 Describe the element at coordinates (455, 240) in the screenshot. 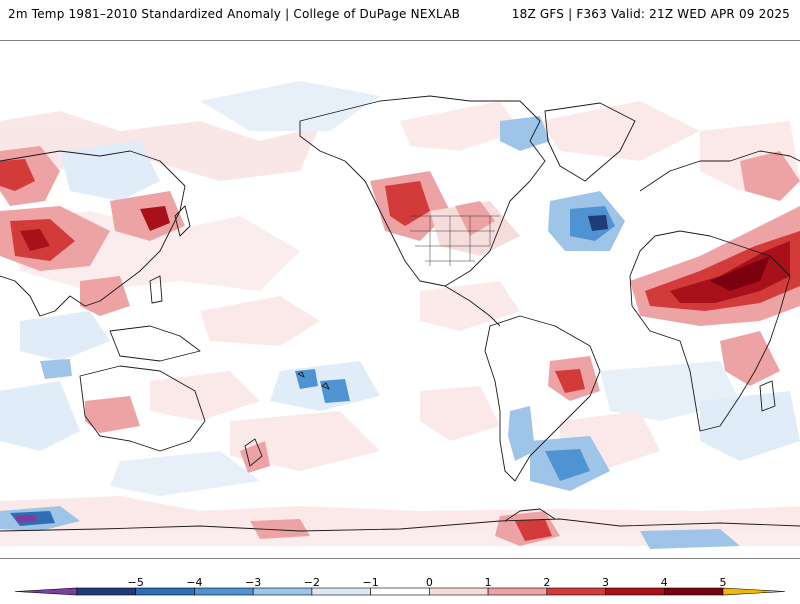

I see `state-borders` at that location.